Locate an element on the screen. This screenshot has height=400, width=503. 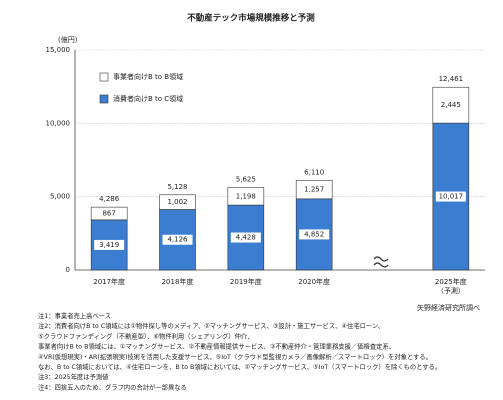
value-label: 1,198 is located at coordinates (246, 196).